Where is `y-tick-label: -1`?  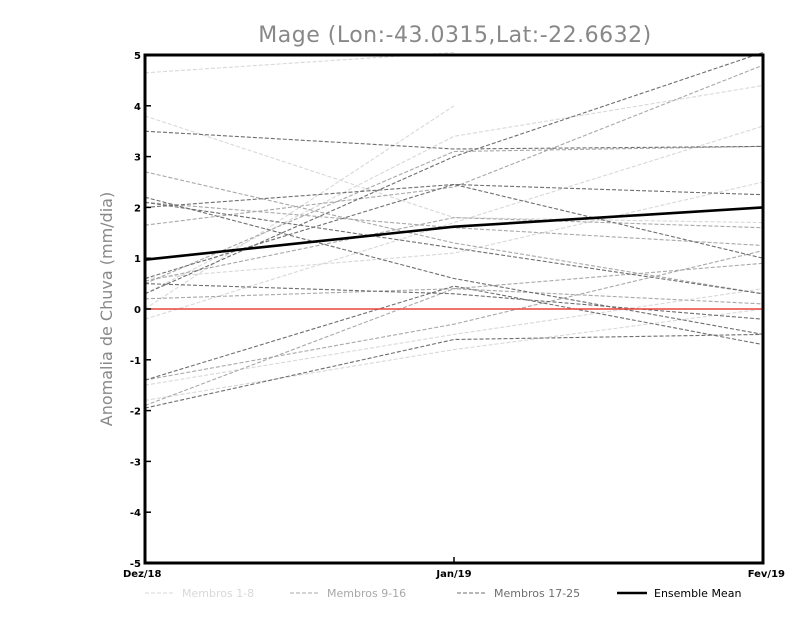 y-tick-label: -1 is located at coordinates (135, 361).